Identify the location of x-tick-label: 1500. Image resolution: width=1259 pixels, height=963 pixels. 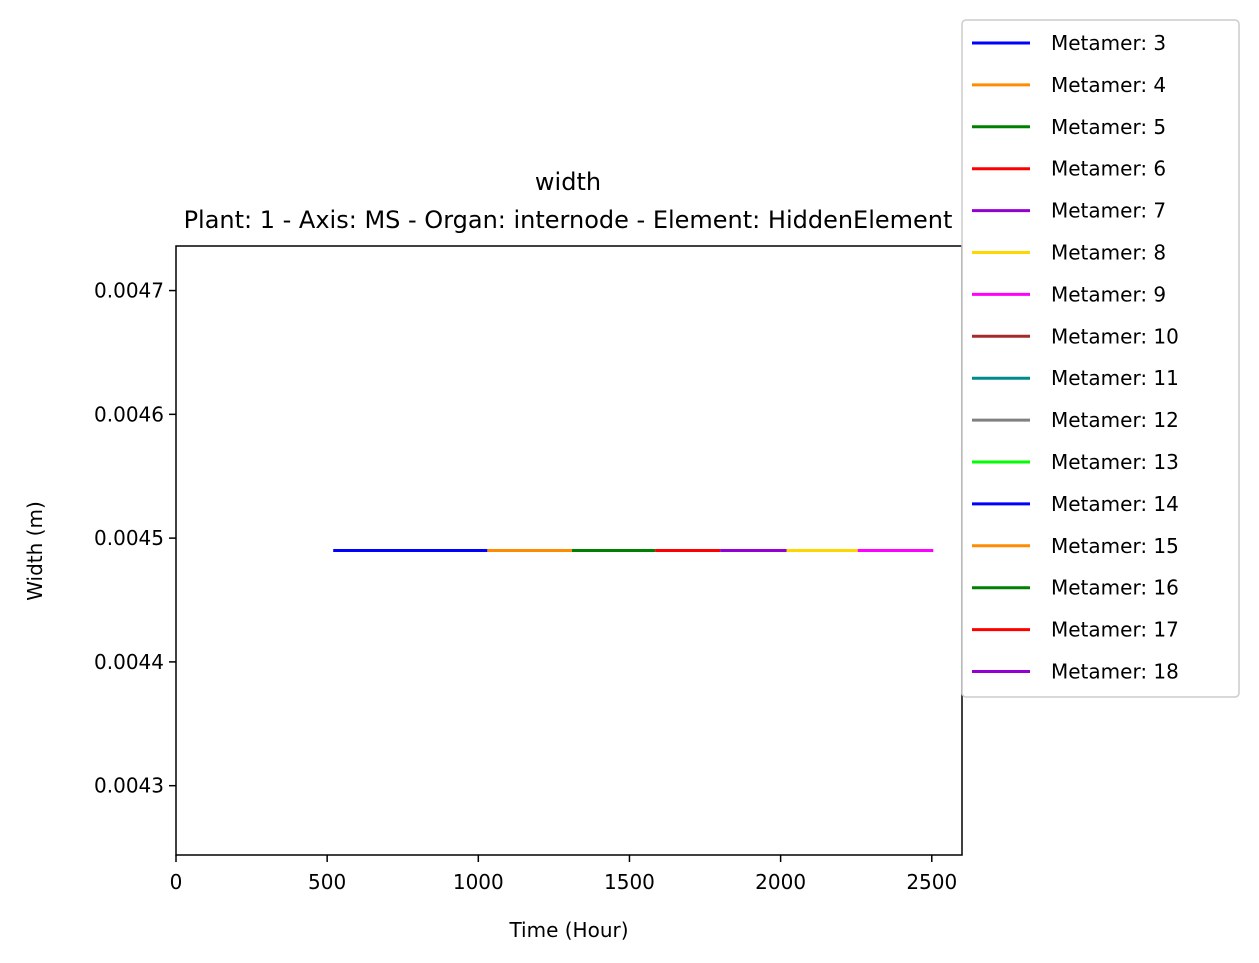
(629, 882).